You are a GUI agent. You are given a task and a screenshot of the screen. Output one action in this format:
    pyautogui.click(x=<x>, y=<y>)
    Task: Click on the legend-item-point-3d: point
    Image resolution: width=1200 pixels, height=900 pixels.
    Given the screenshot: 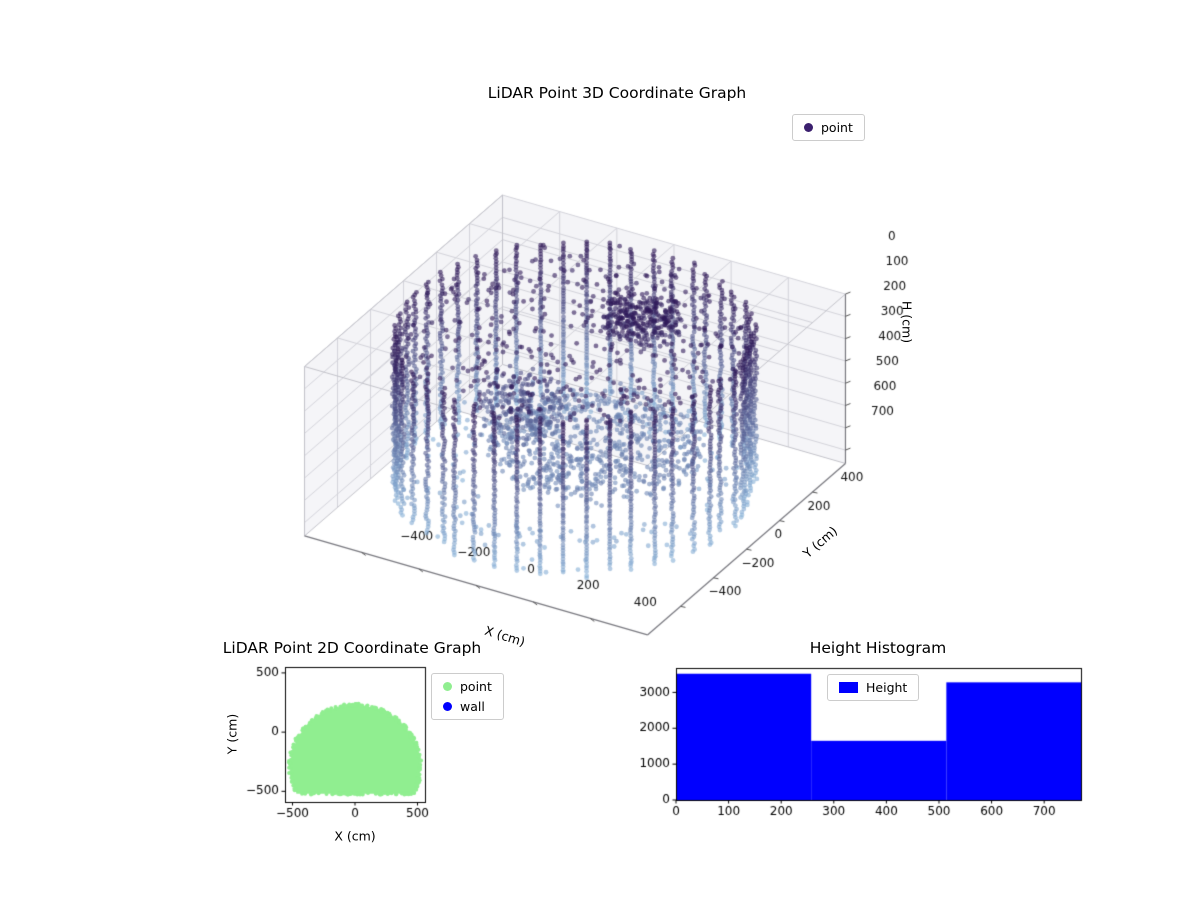 What is the action you would take?
    pyautogui.click(x=828, y=127)
    